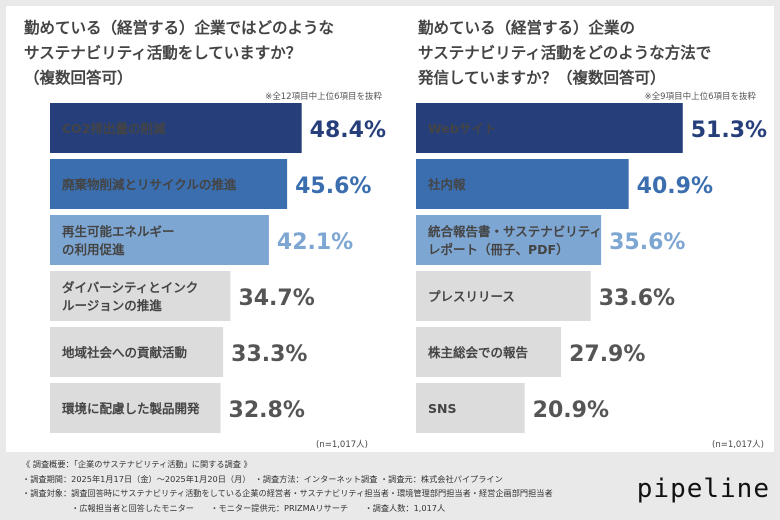 This screenshot has width=780, height=520. What do you see at coordinates (118, 231) in the screenshot?
I see `bar-label-2-0: 再生可能エネルギー` at bounding box center [118, 231].